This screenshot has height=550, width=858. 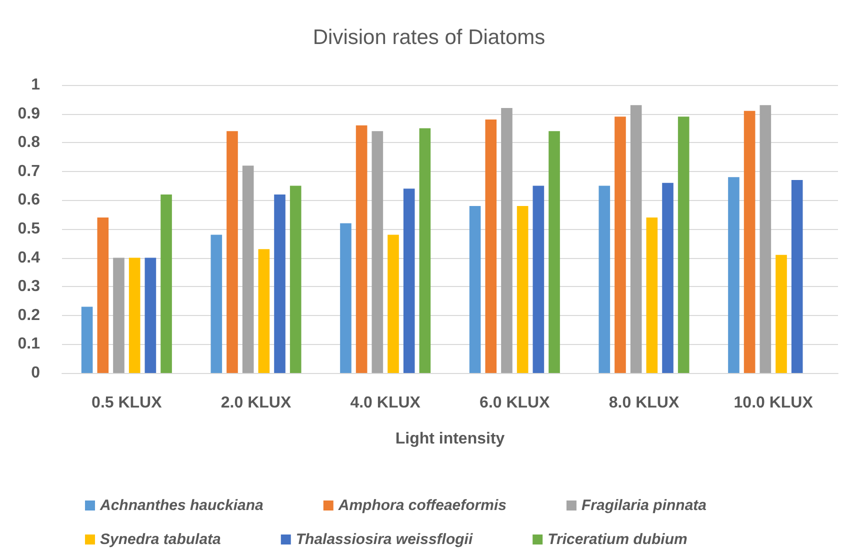 What do you see at coordinates (29, 257) in the screenshot?
I see `y-tick-label: 0.4` at bounding box center [29, 257].